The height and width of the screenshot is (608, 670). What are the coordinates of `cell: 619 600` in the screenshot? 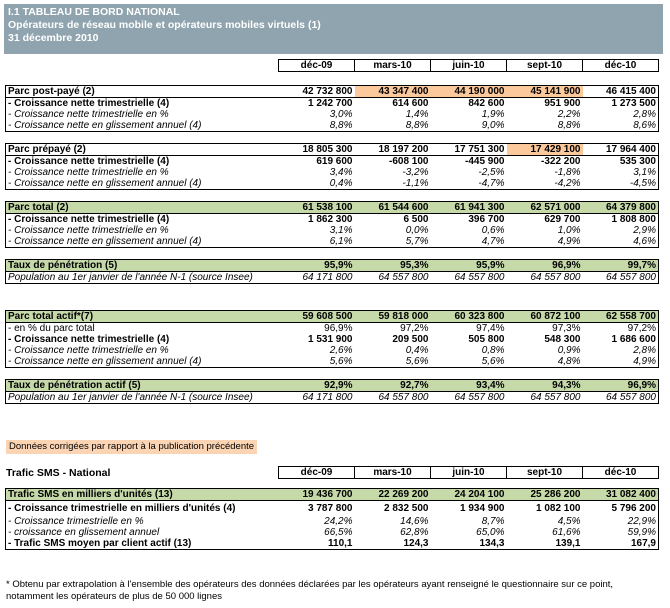 It's located at (316, 161).